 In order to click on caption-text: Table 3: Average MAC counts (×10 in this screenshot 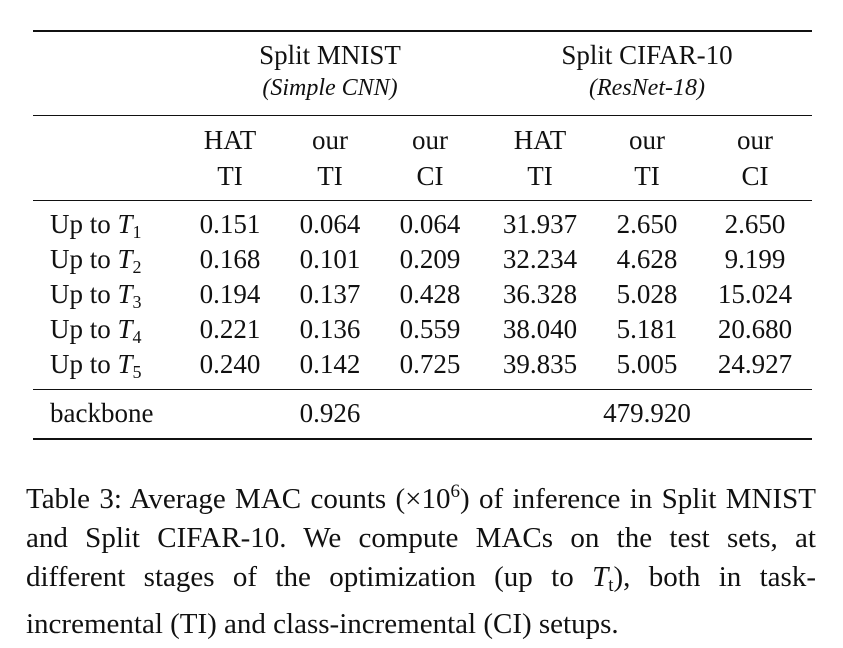, I will do `click(238, 499)`.